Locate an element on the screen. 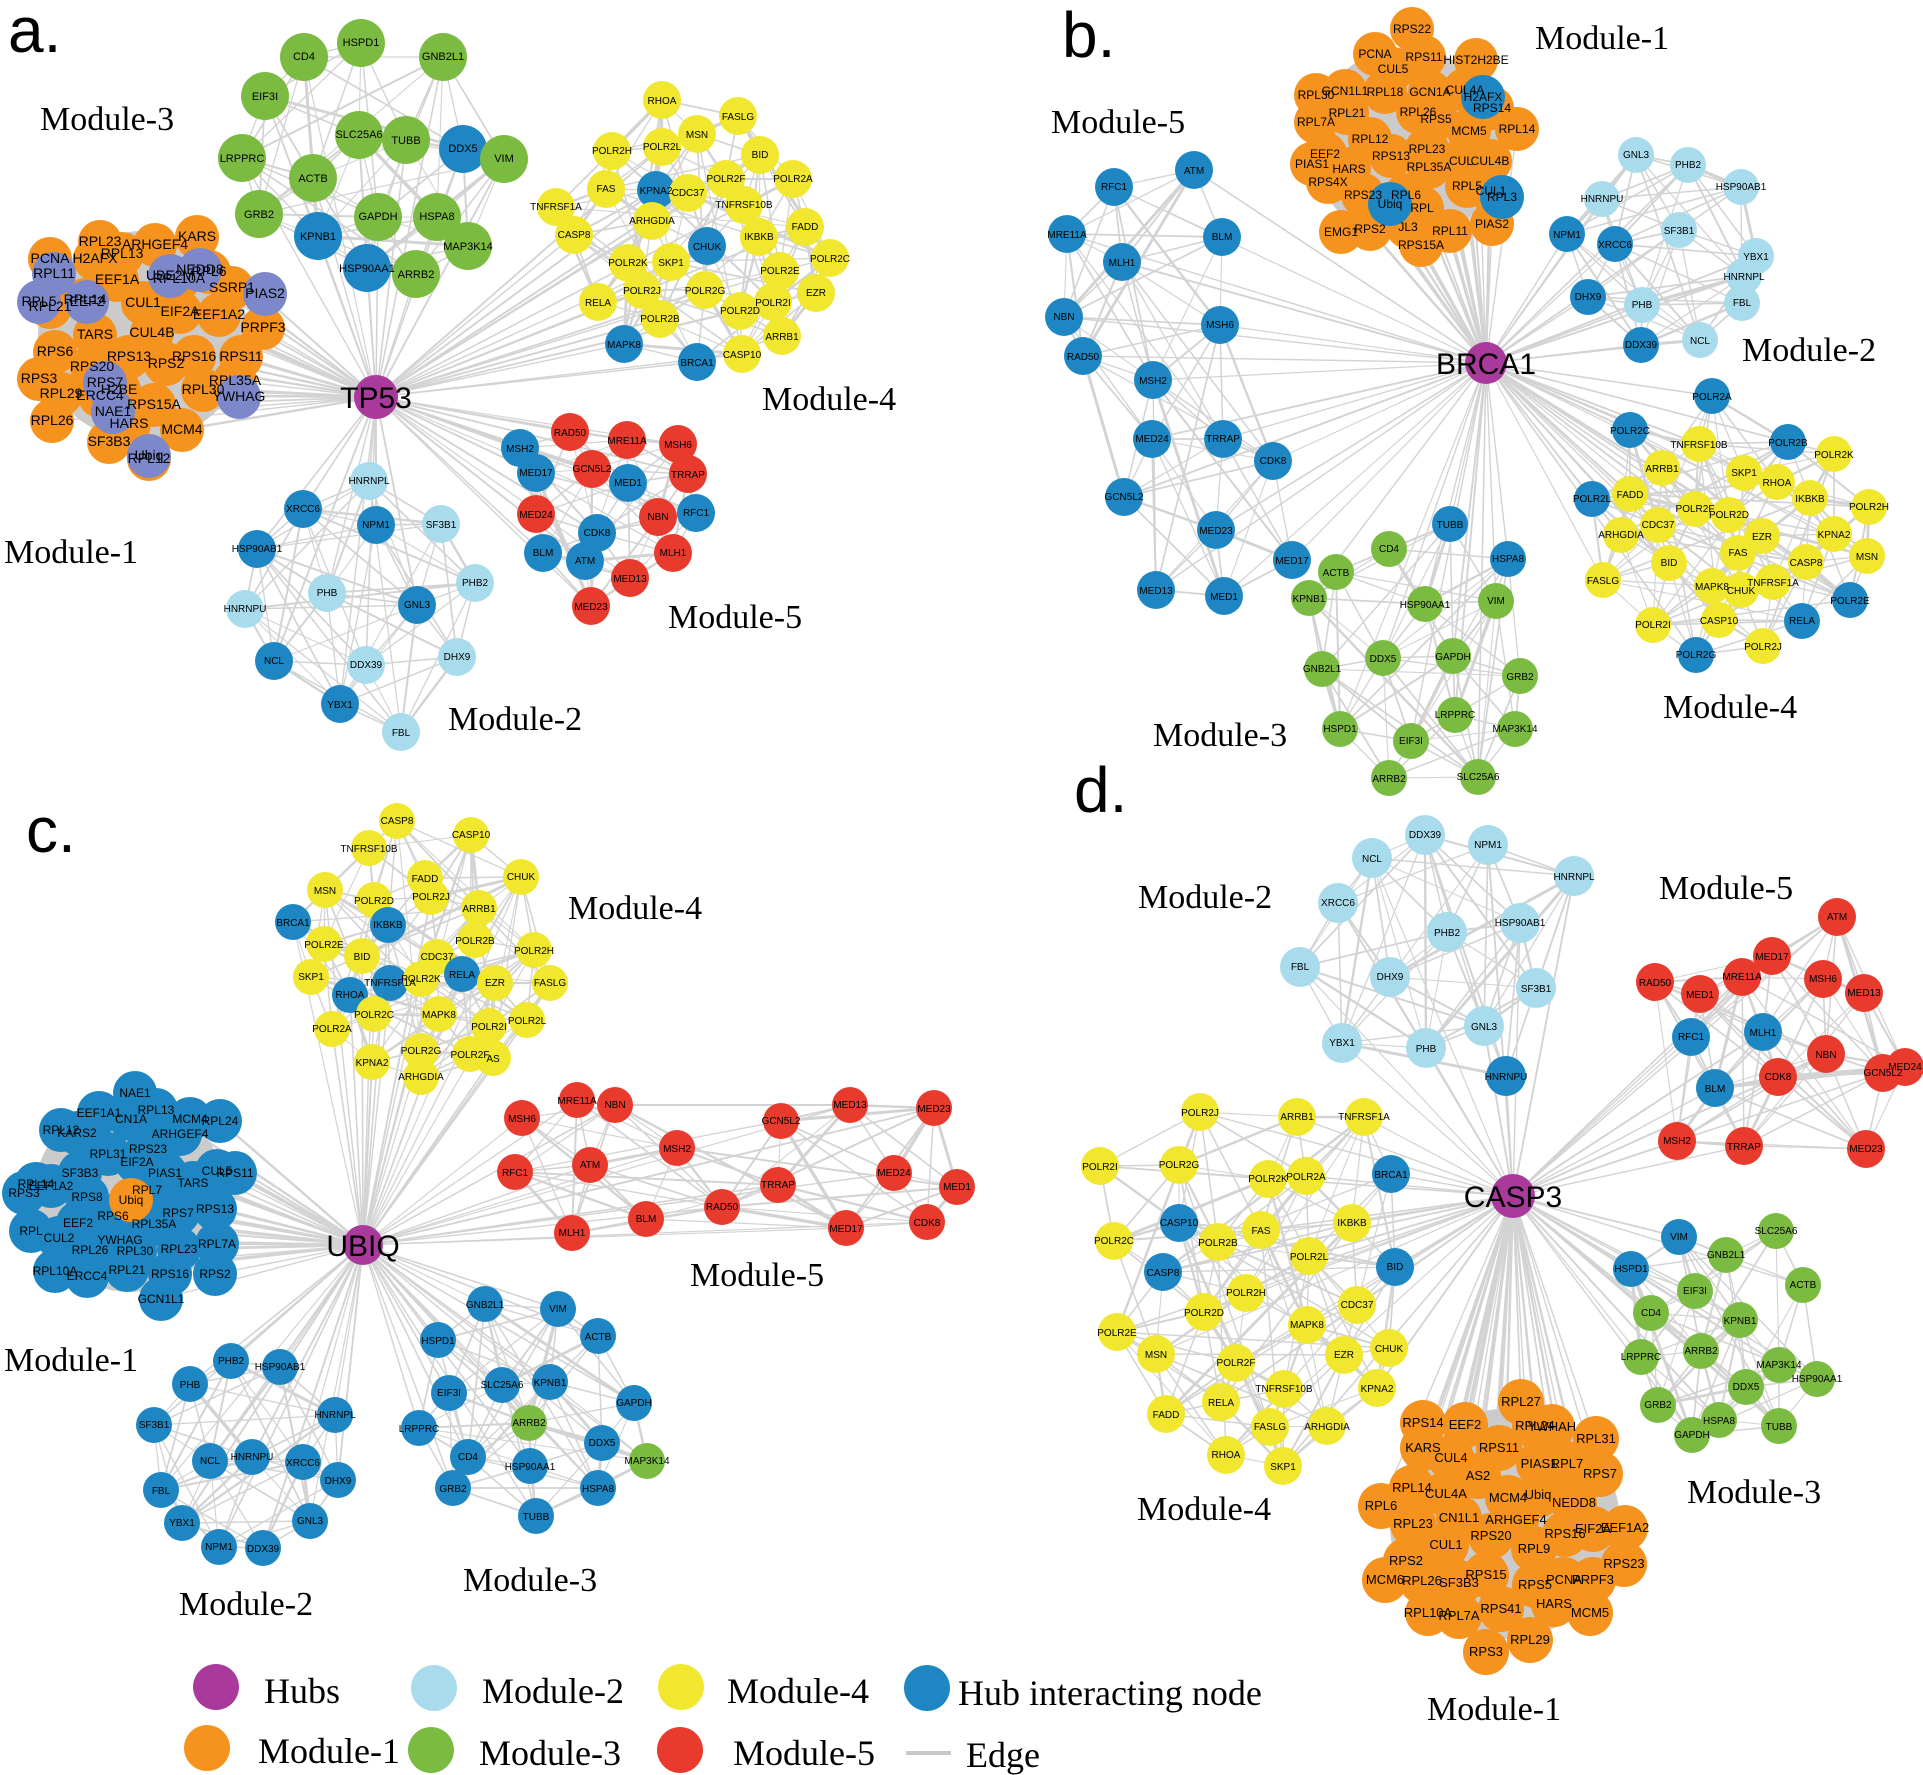 The height and width of the screenshot is (1775, 1923). svg-text: MSN is located at coordinates (697, 135).